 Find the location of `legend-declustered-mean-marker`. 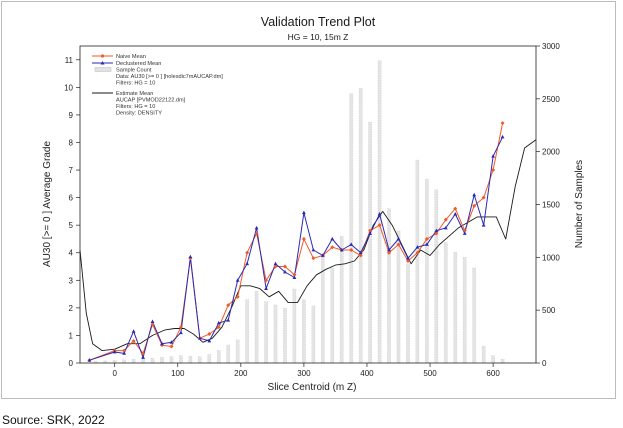

legend-declustered-mean-marker is located at coordinates (102, 63).